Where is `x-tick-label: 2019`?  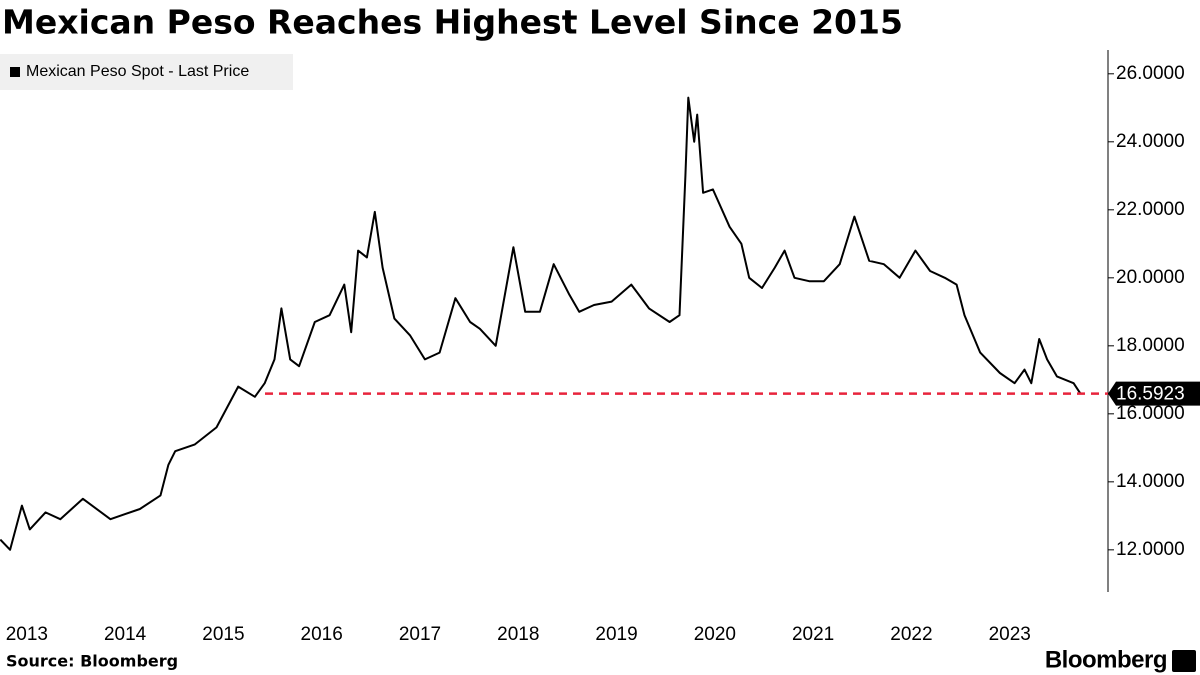 x-tick-label: 2019 is located at coordinates (616, 634).